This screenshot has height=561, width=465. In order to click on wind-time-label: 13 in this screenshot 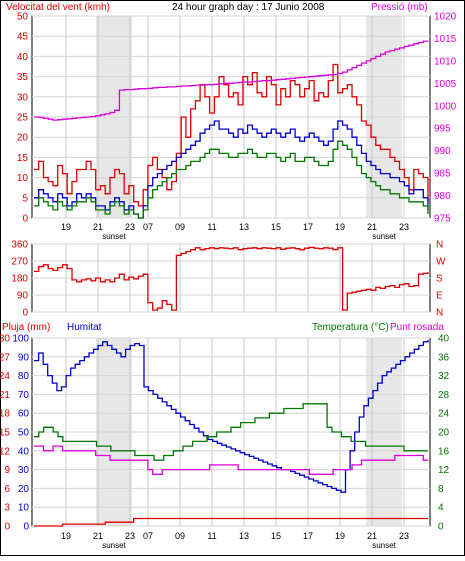, I will do `click(244, 227)`.